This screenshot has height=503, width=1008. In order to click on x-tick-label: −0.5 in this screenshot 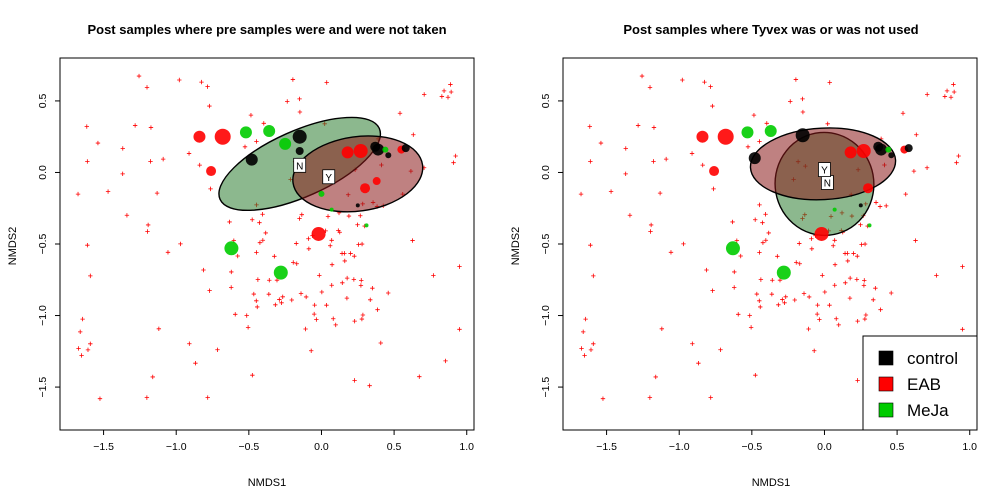, I will do `click(751, 447)`.